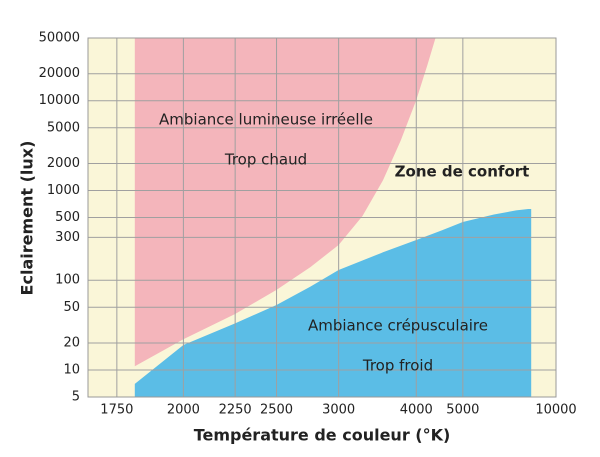 The height and width of the screenshot is (457, 600). What do you see at coordinates (59, 73) in the screenshot?
I see `y-tick-label: 20000` at bounding box center [59, 73].